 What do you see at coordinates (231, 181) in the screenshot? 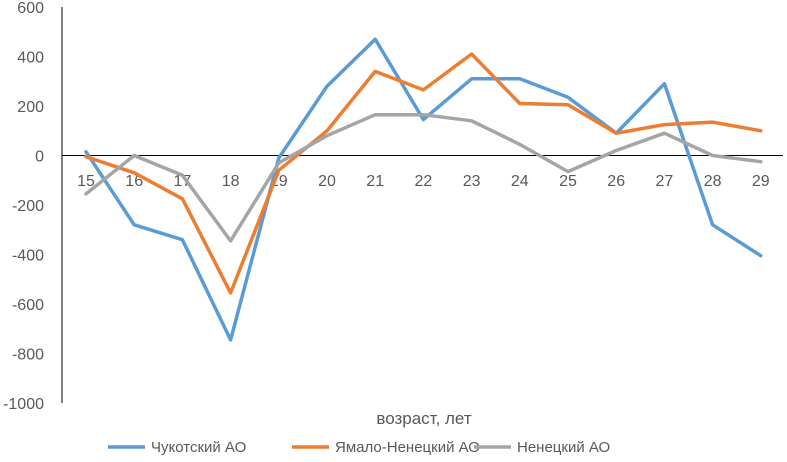
I see `x-tick-label: 18` at bounding box center [231, 181].